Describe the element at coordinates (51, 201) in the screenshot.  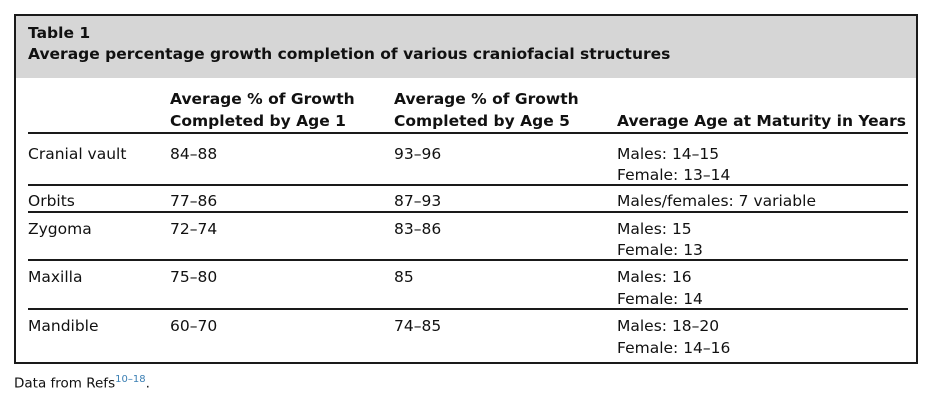
I see `row-orbits-structure: Orbits` at that location.